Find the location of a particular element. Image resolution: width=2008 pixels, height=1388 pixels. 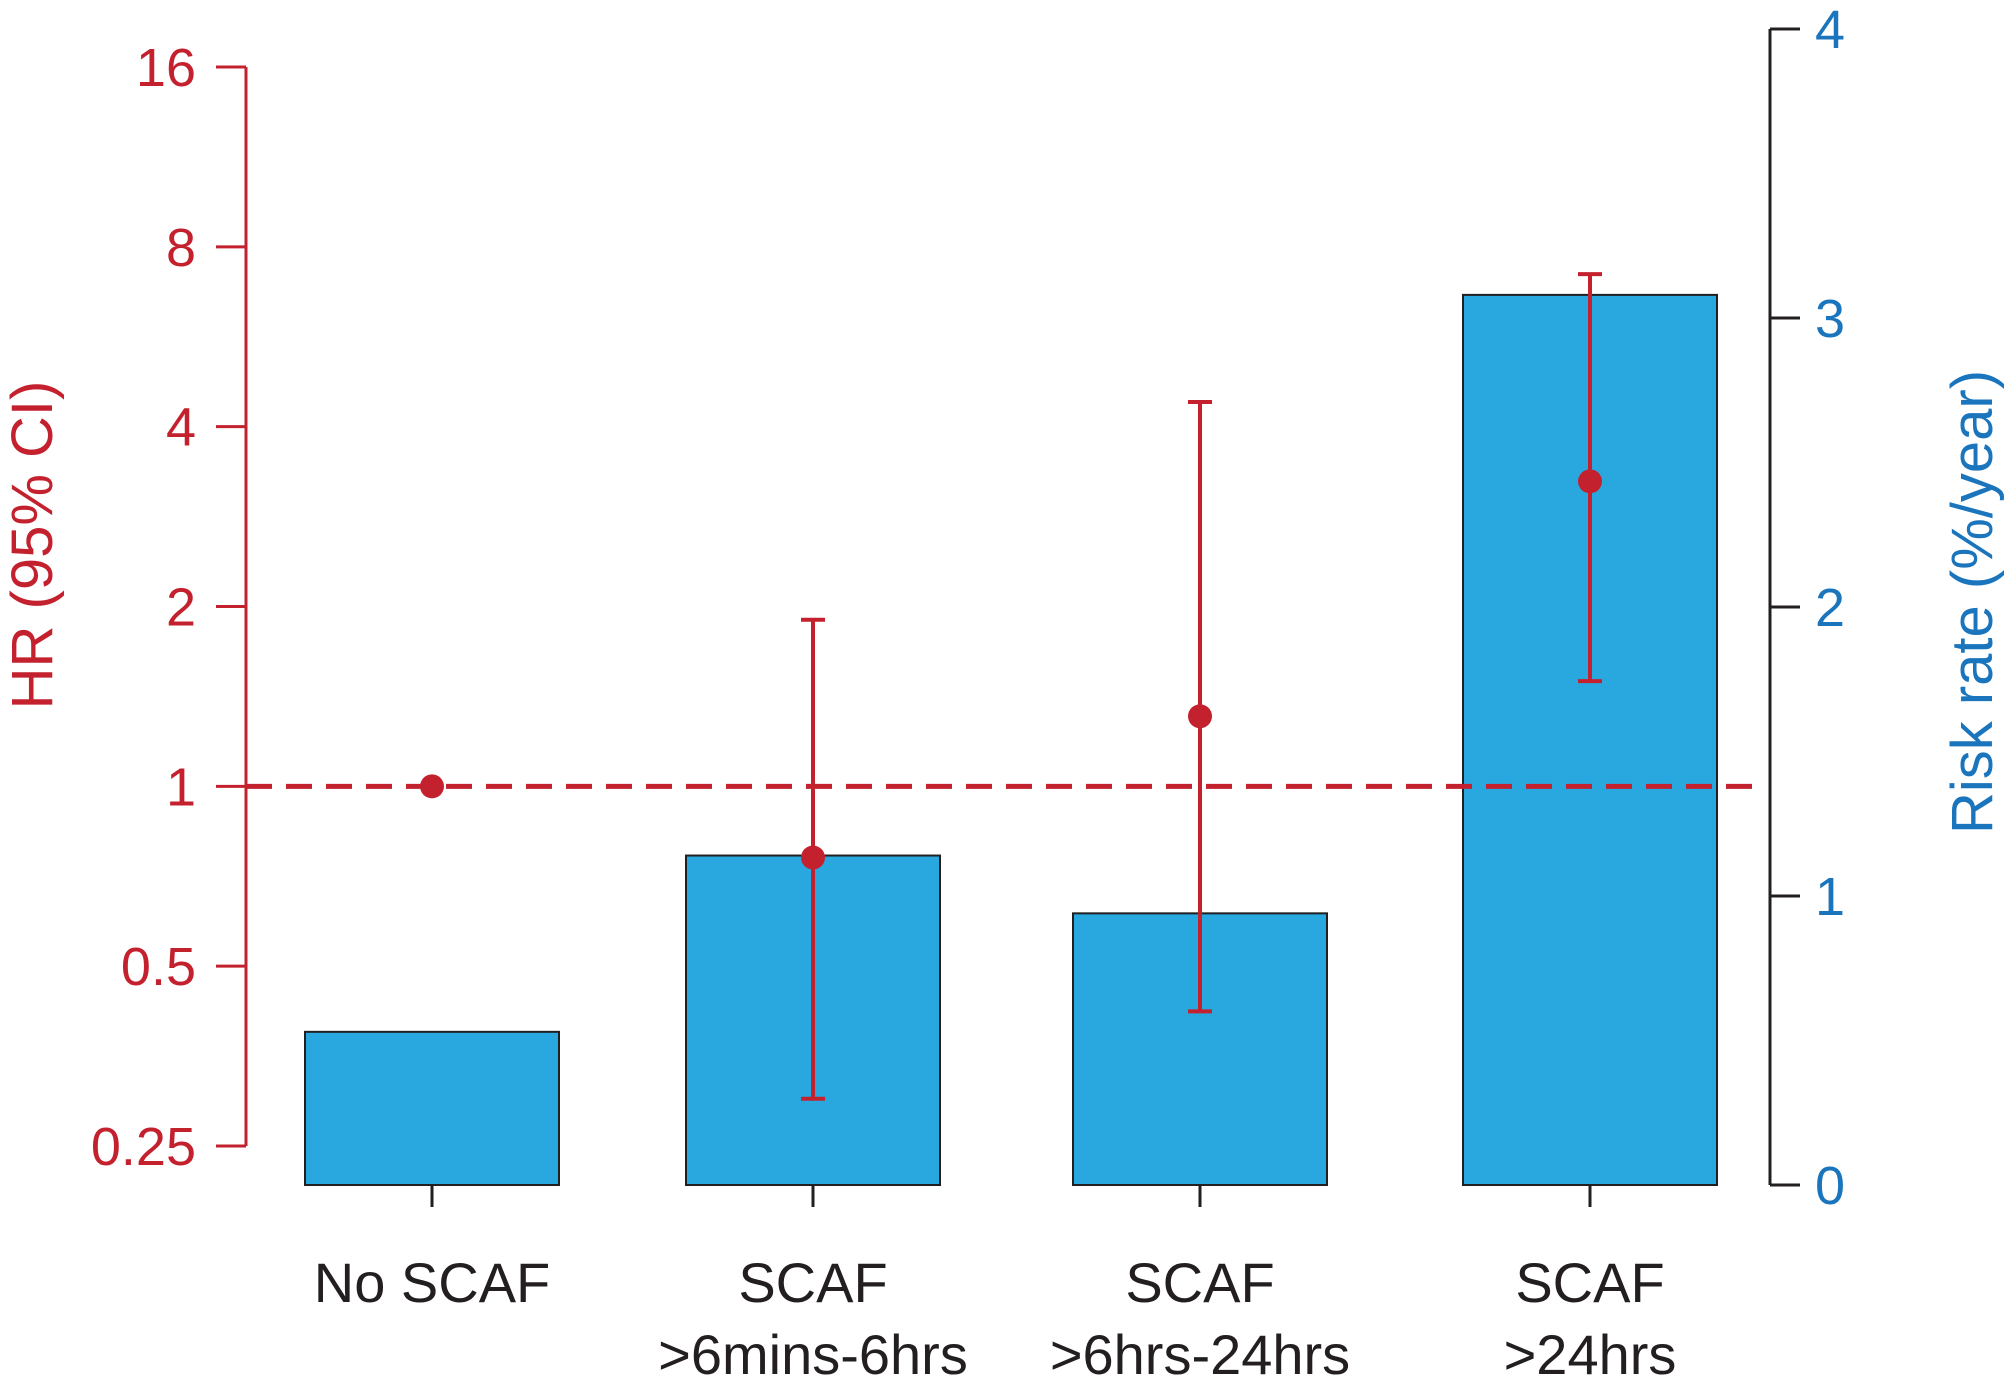

left-axis-tick-label: 2 is located at coordinates (181, 608).